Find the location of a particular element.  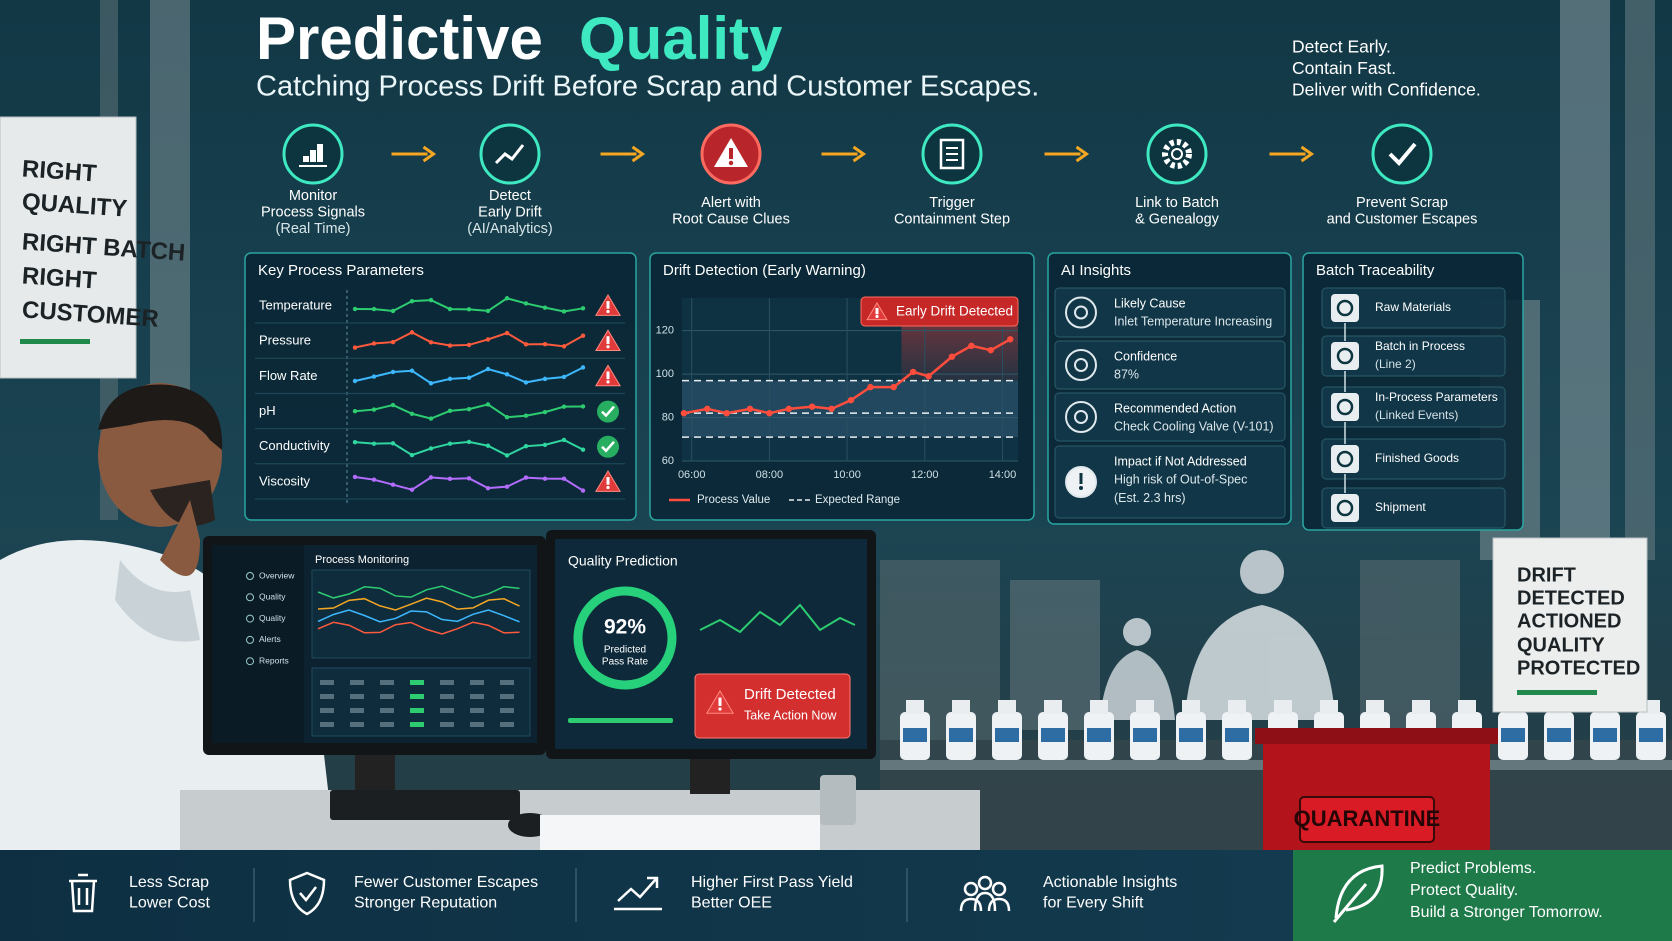

closing-text: Build a Stronger Tomorrow. is located at coordinates (1506, 912).